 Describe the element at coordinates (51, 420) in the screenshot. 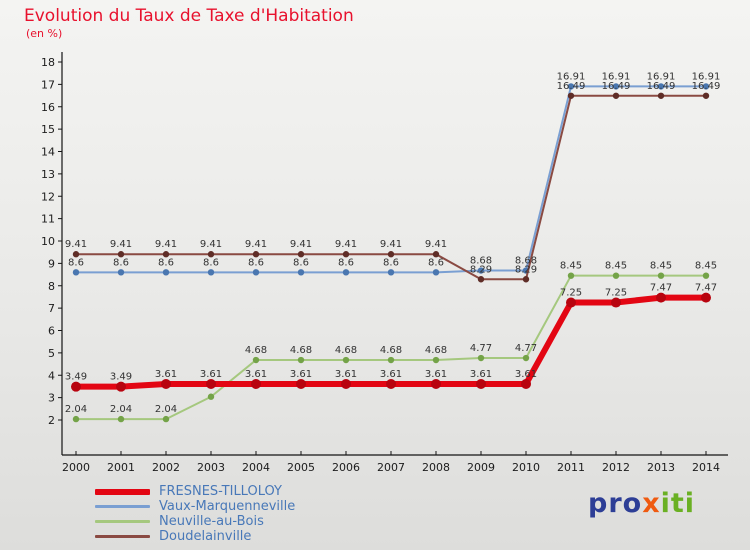

I see `y-tick-label: 2` at that location.